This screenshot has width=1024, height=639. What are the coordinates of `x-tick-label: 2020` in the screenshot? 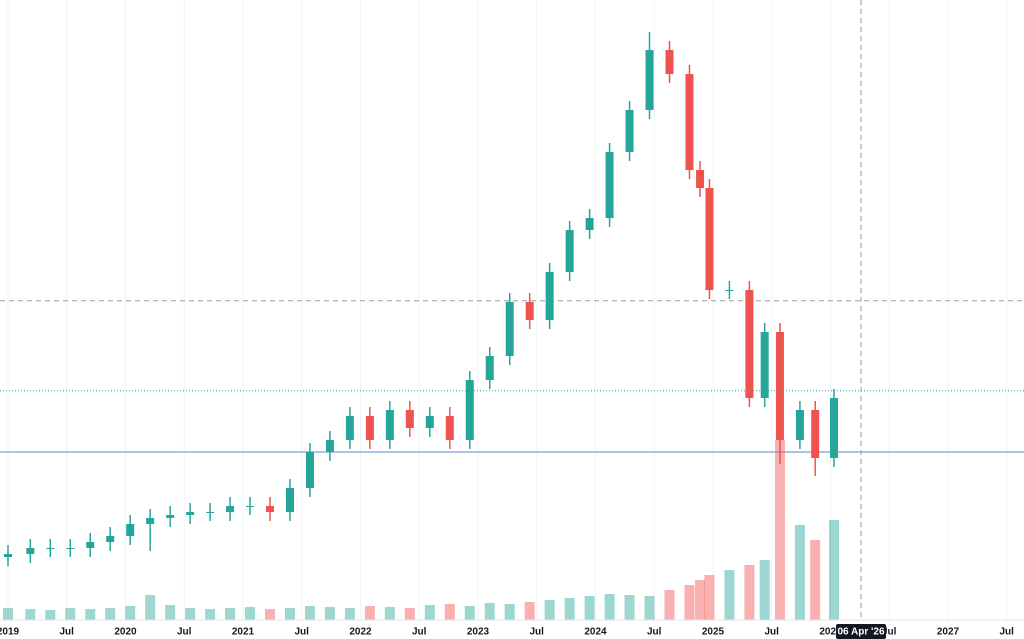 It's located at (125, 632).